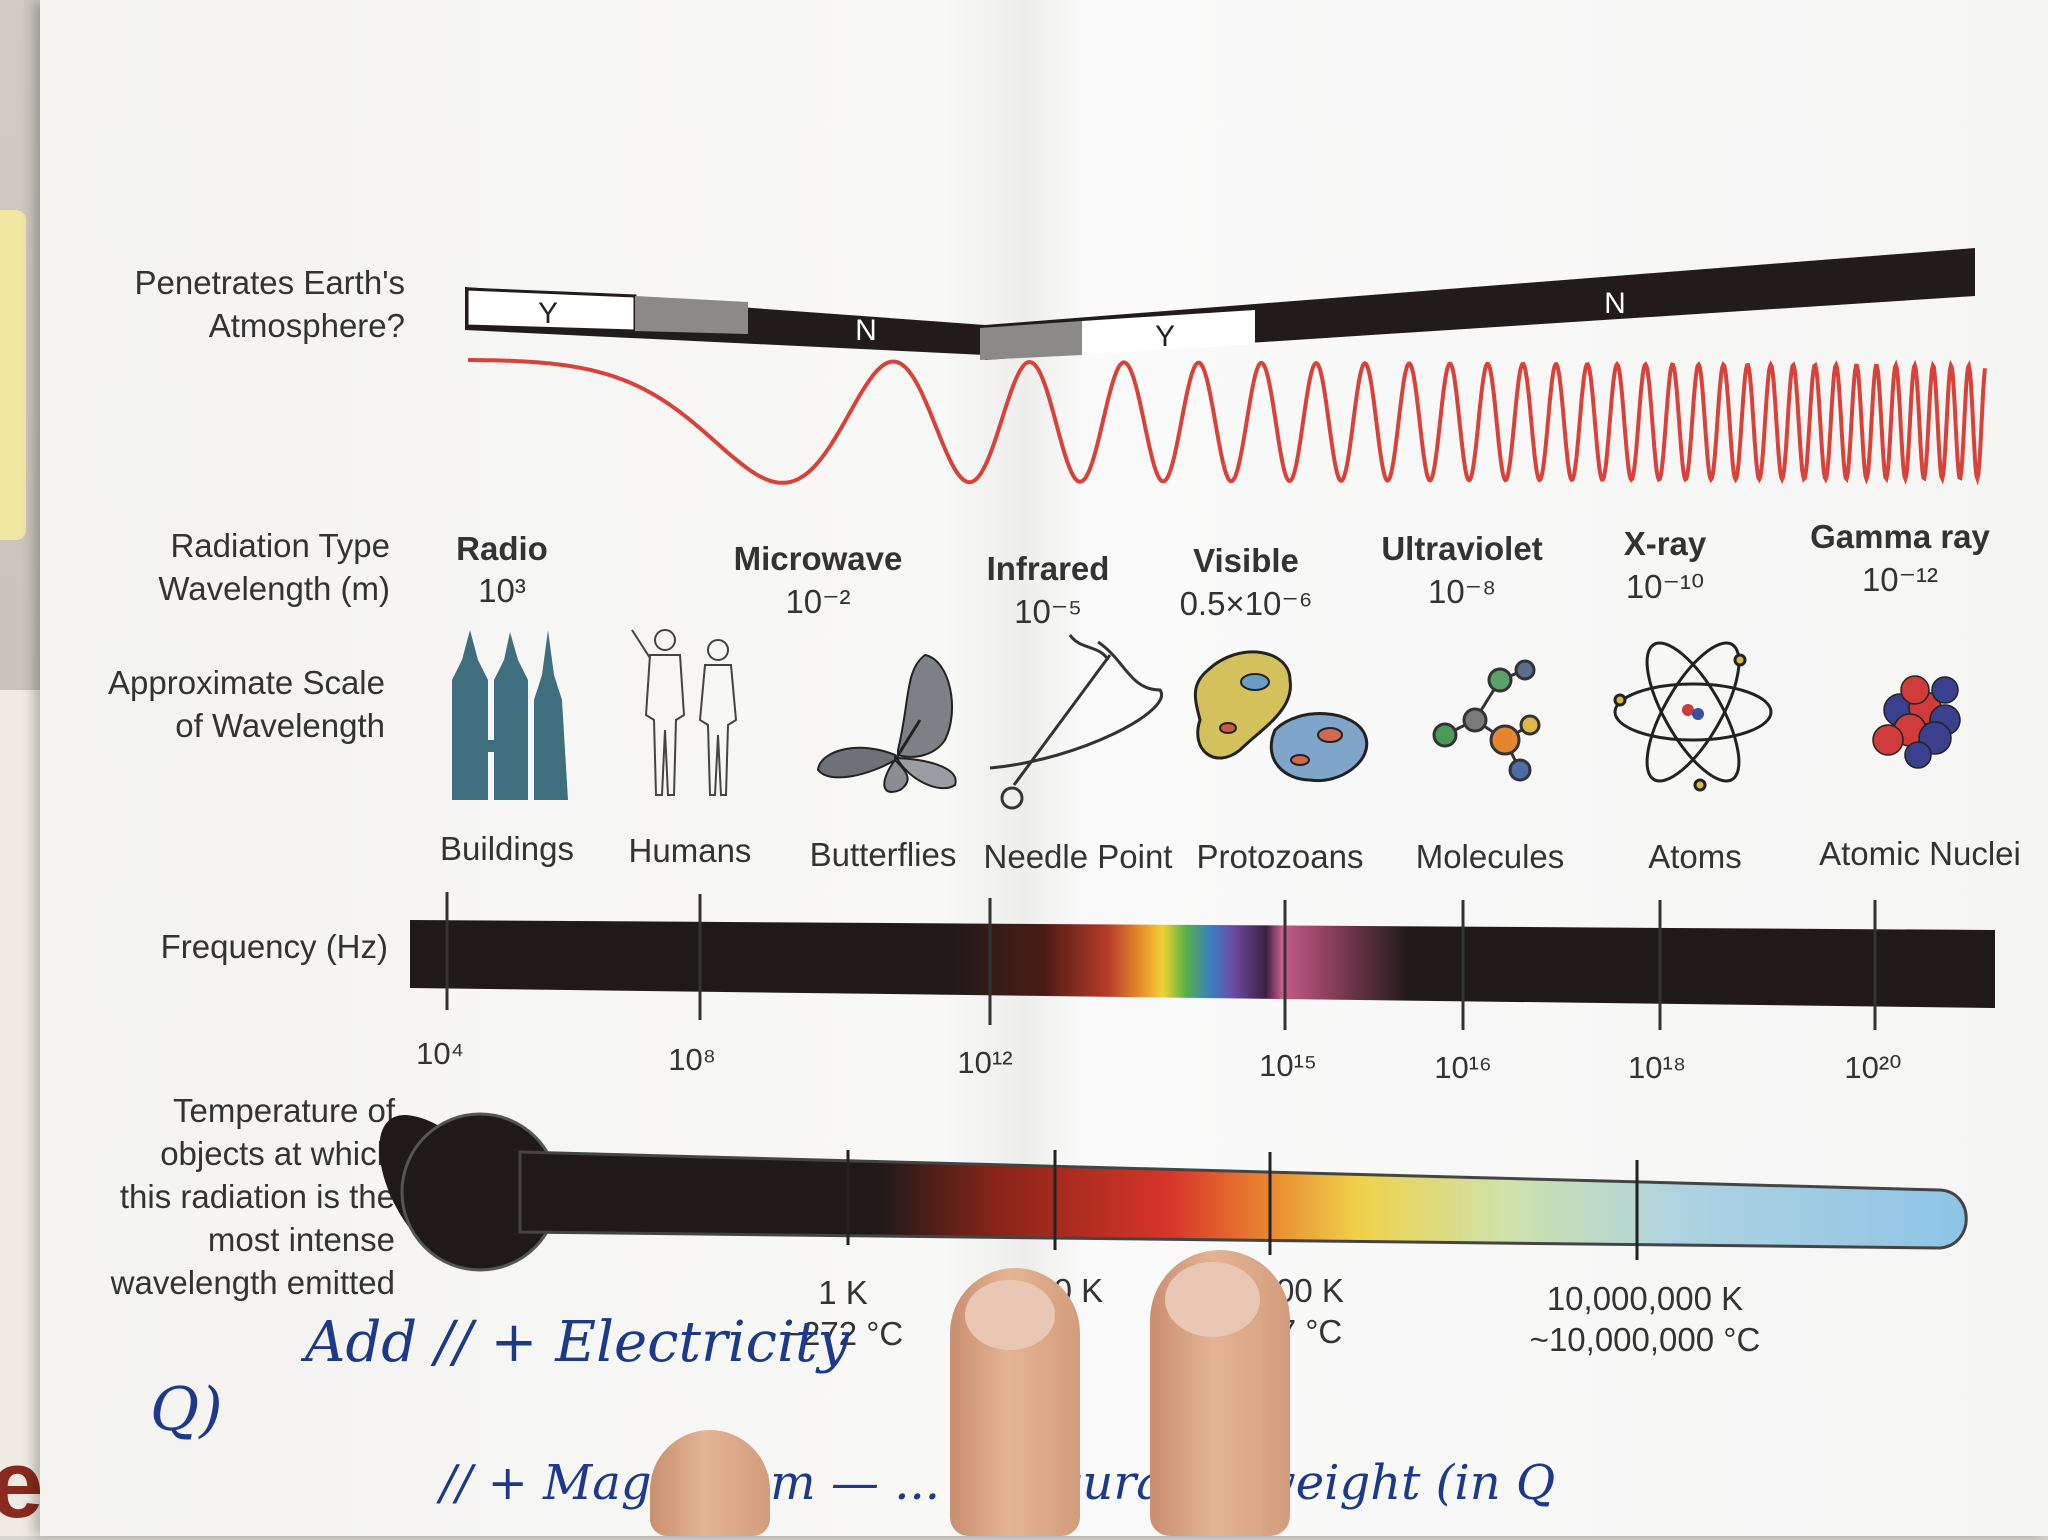  I want to click on temp-10m-celsius: ~10,000,000 °C, so click(1645, 1340).